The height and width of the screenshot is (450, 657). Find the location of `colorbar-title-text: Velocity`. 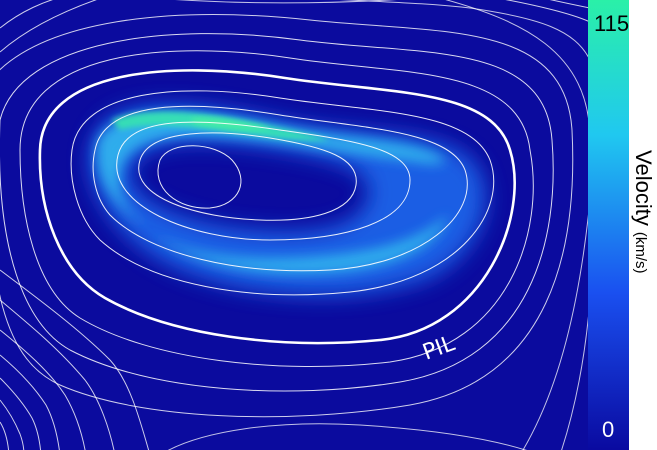

colorbar-title-text: Velocity is located at coordinates (643, 188).